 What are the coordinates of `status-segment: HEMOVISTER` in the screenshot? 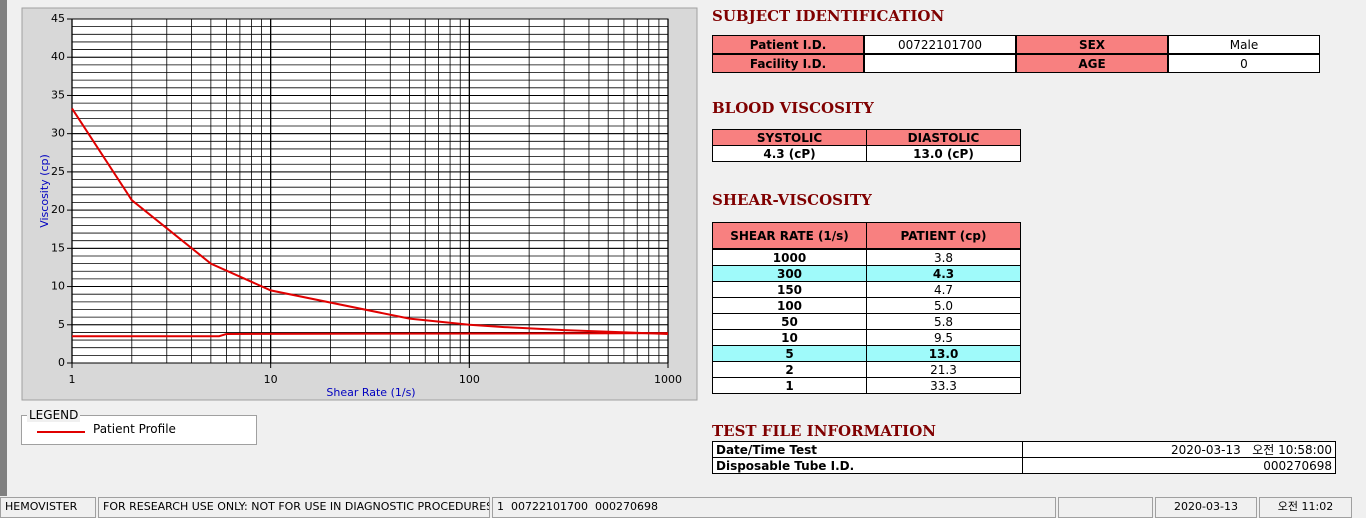 It's located at (48, 507).